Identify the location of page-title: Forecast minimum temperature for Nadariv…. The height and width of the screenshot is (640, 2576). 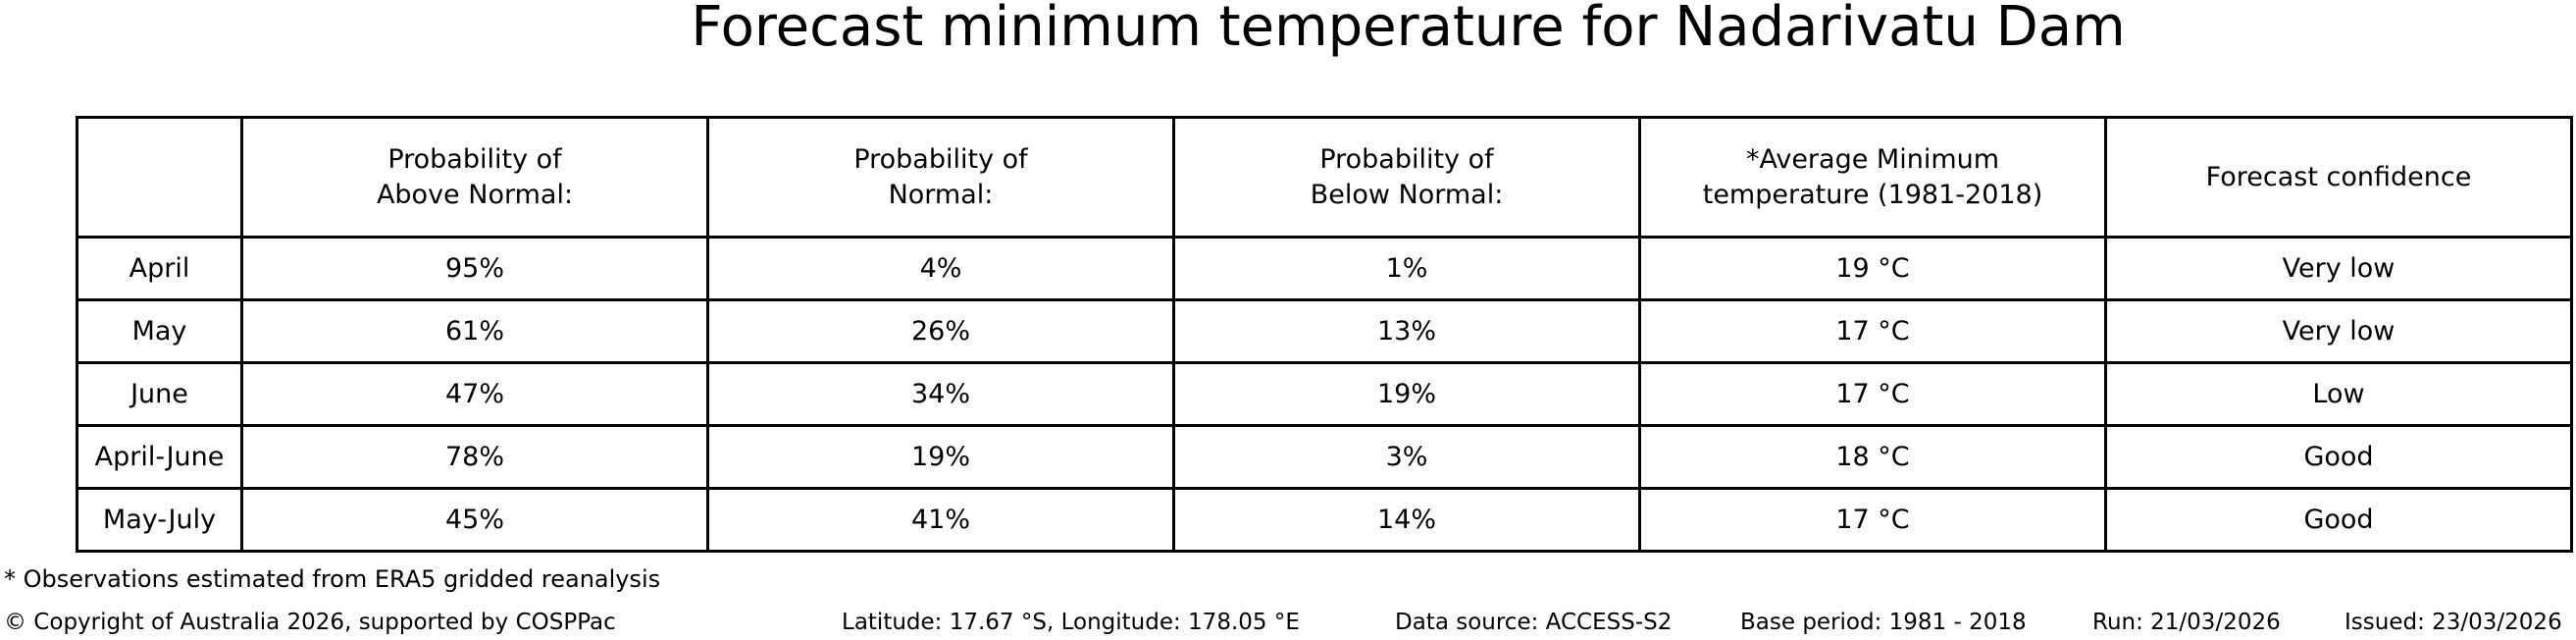
(1408, 29).